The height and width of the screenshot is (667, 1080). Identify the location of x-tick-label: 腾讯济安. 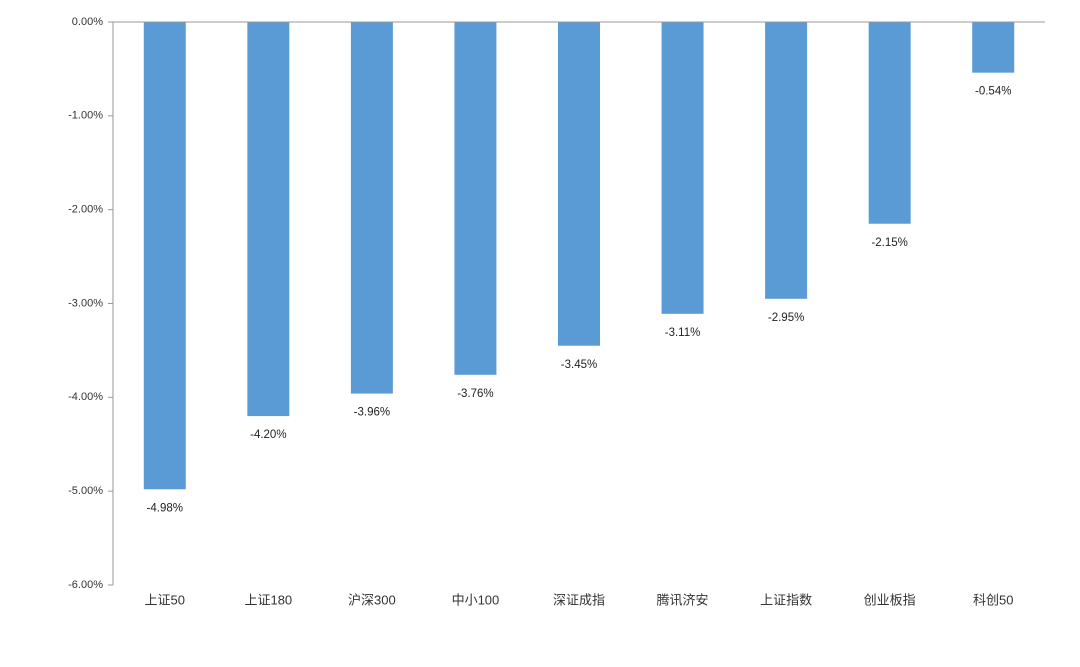
(683, 599).